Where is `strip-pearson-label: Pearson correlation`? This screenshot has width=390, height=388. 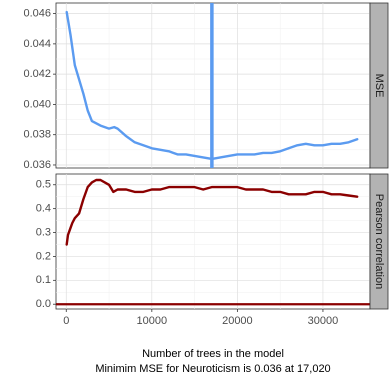
strip-pearson-label: Pearson correlation is located at coordinates (379, 241).